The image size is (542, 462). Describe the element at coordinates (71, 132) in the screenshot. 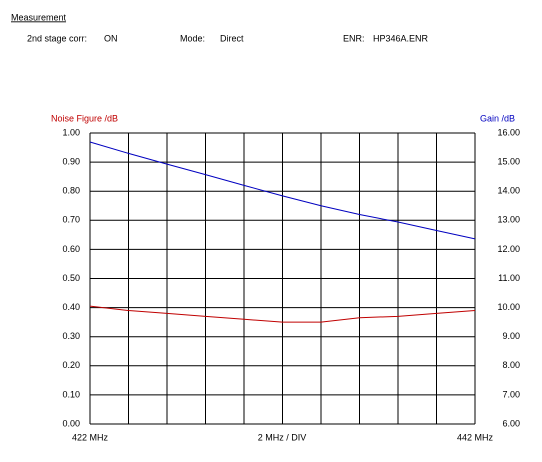

I see `y-tick-label: 1.00` at that location.